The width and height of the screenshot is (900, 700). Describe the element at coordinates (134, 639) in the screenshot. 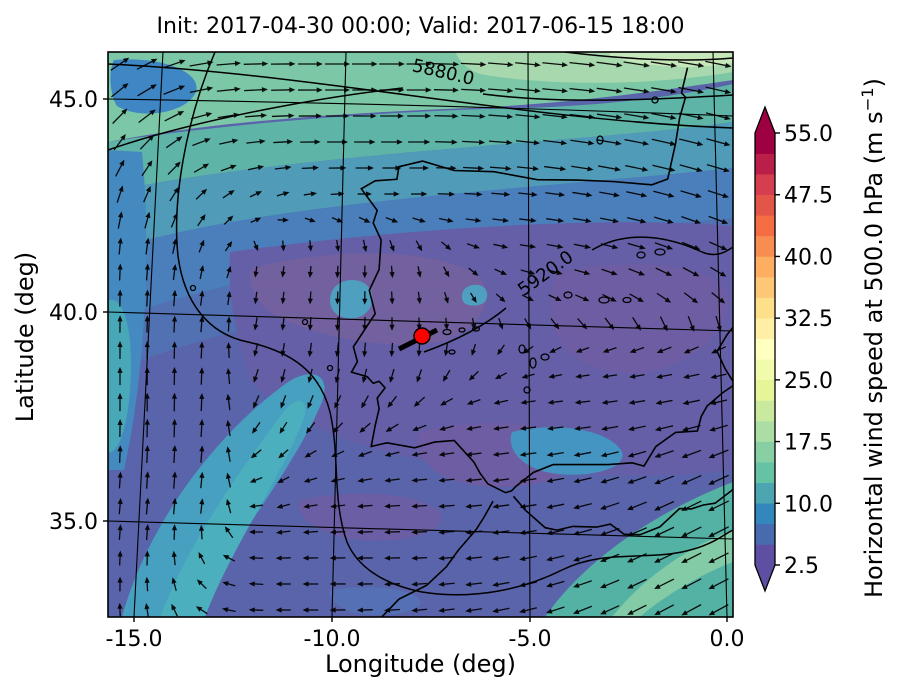

I see `x-tick-label: -15.0` at that location.